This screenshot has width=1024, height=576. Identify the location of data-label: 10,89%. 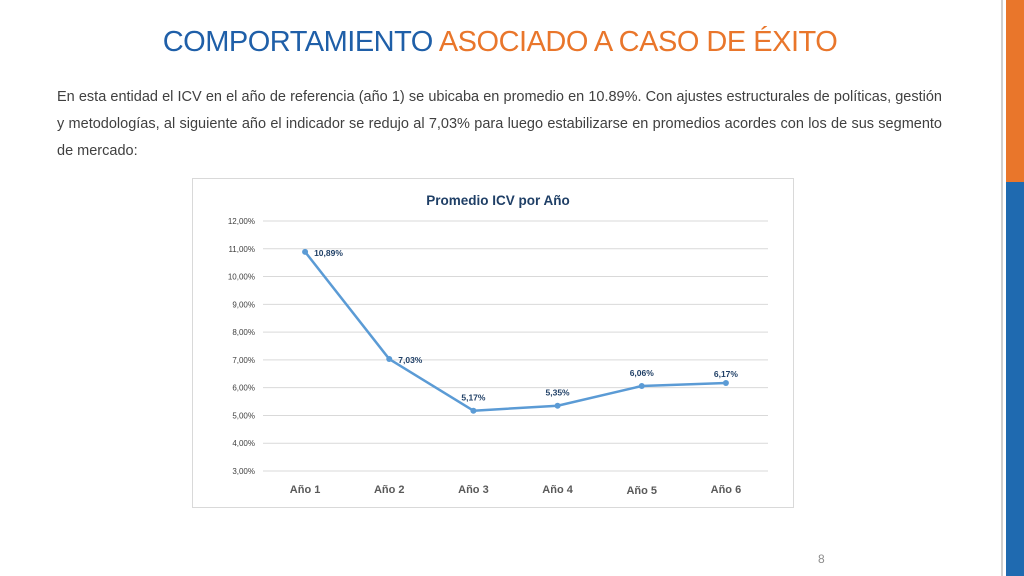
(328, 253).